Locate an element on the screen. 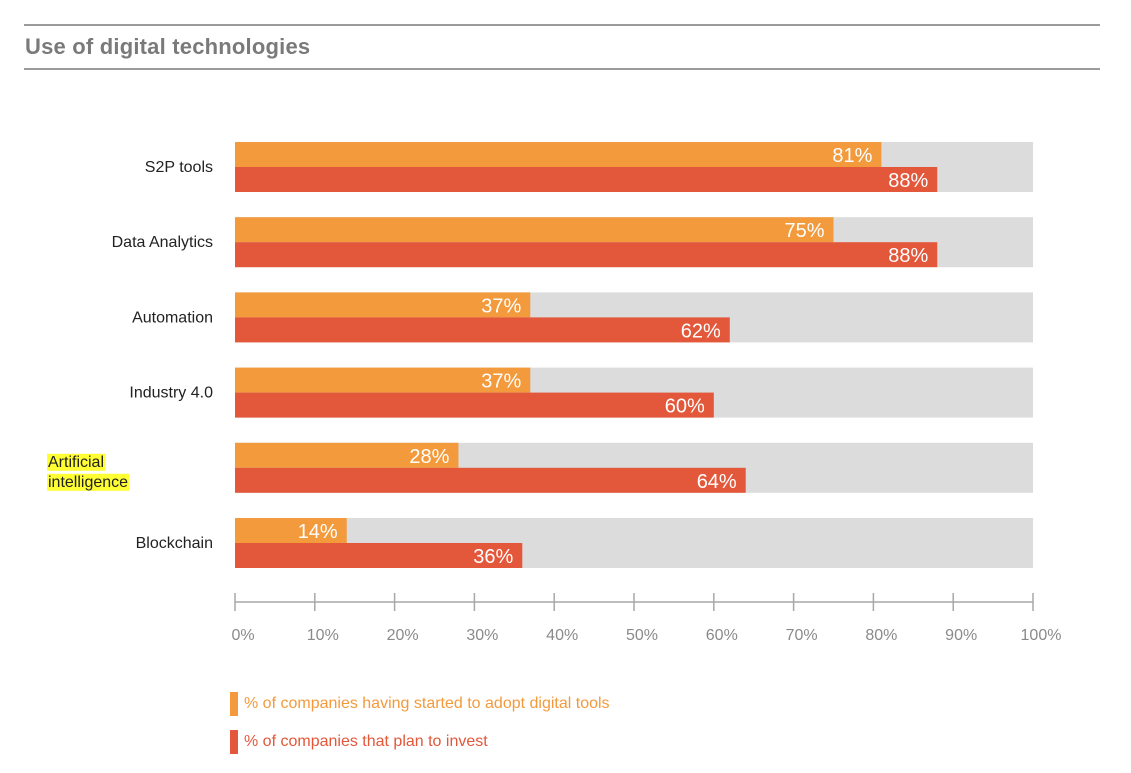  x-tick-label-90: 90% is located at coordinates (961, 635).